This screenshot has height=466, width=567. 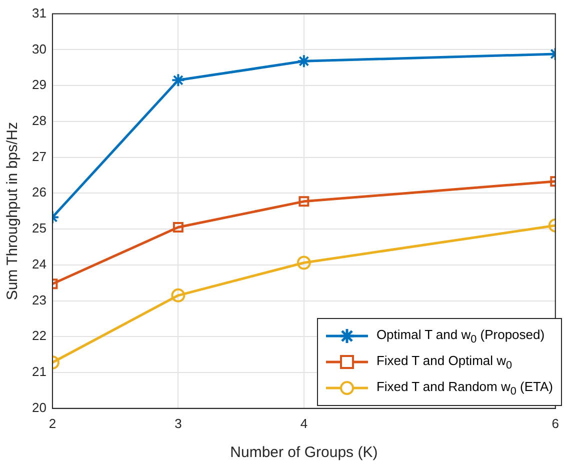 I want to click on y-tick-label: 26, so click(x=39, y=192).